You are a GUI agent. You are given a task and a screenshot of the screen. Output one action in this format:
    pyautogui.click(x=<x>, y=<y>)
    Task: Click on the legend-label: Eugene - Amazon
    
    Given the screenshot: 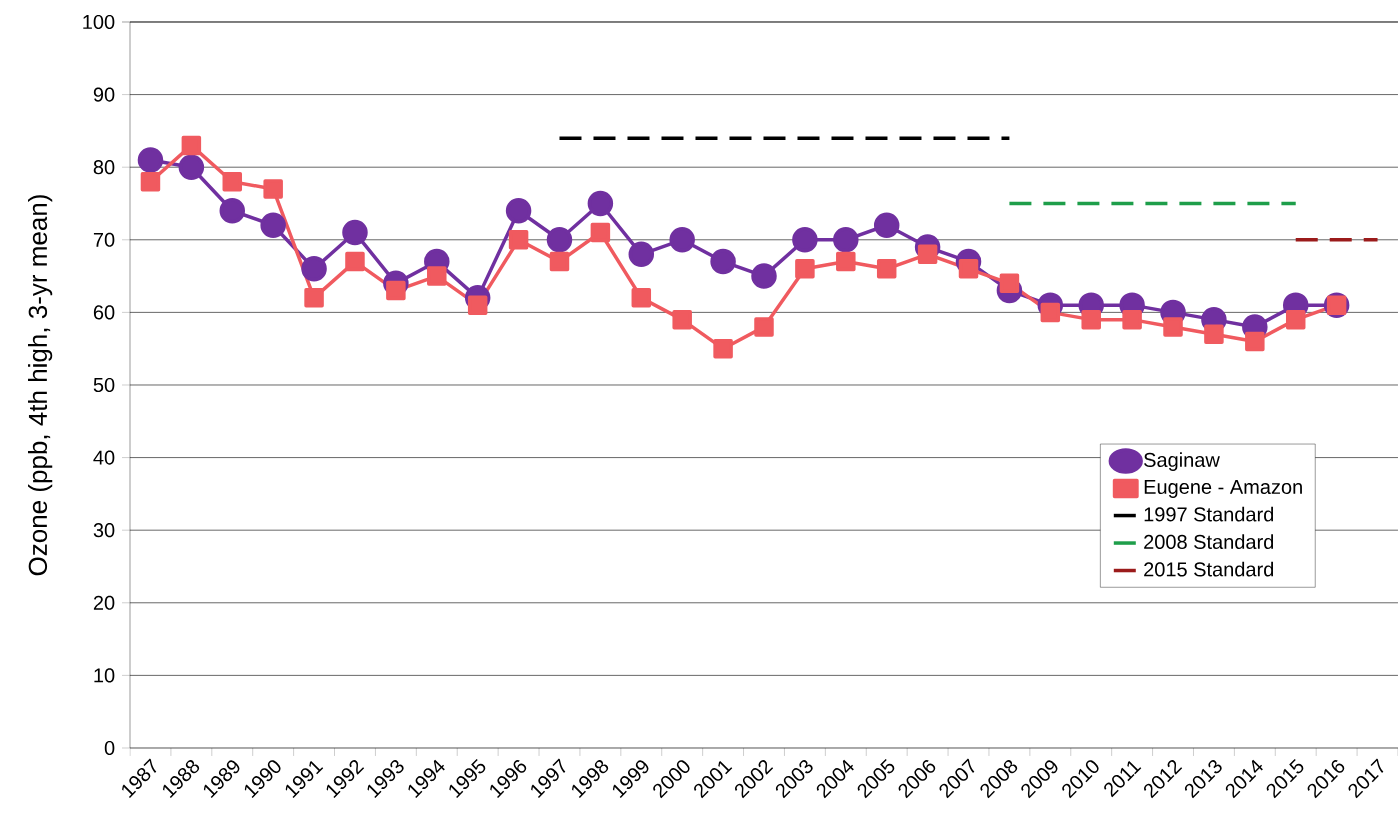 What is the action you would take?
    pyautogui.click(x=1223, y=489)
    